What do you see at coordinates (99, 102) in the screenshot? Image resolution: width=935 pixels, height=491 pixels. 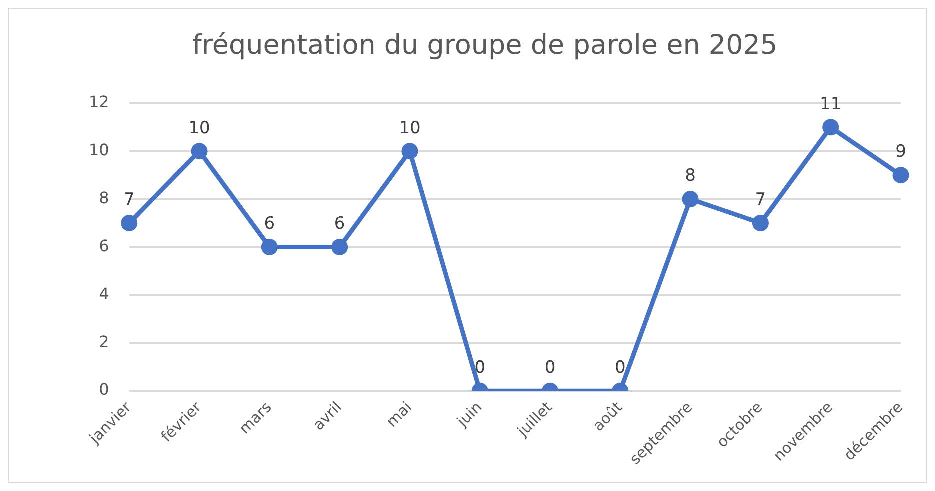 I see `y-tick-label: 12` at bounding box center [99, 102].